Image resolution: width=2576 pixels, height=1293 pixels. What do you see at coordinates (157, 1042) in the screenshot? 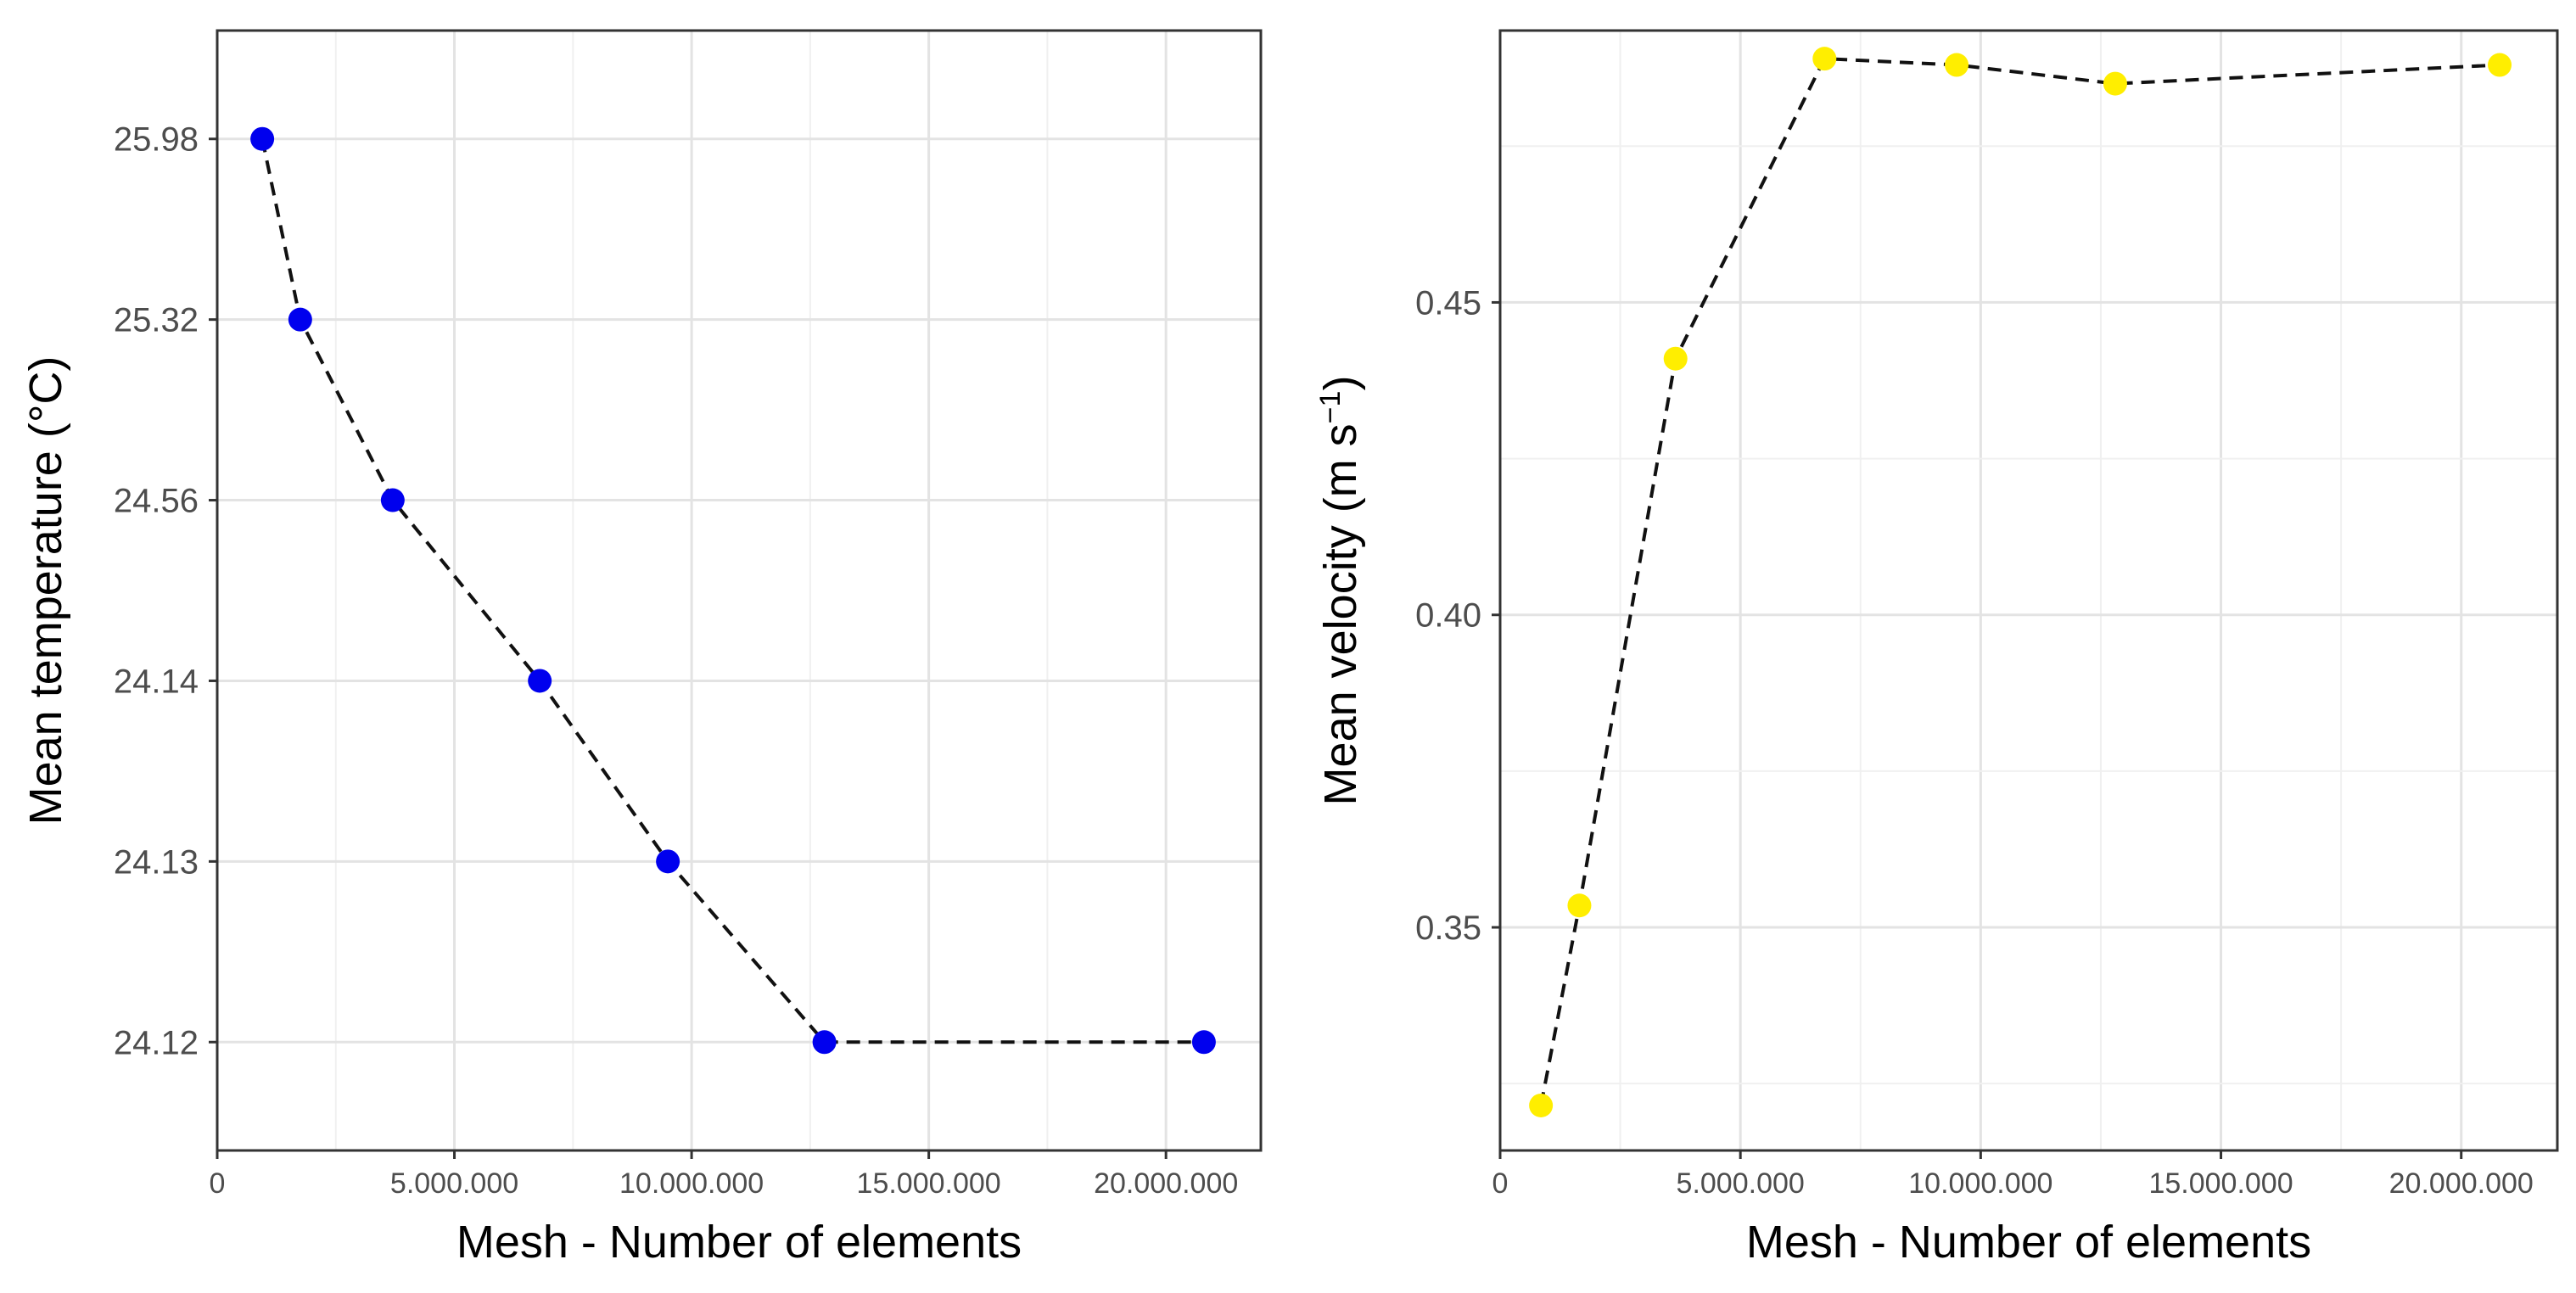
I see `temperature-y-tick-label: 24.12` at bounding box center [157, 1042].